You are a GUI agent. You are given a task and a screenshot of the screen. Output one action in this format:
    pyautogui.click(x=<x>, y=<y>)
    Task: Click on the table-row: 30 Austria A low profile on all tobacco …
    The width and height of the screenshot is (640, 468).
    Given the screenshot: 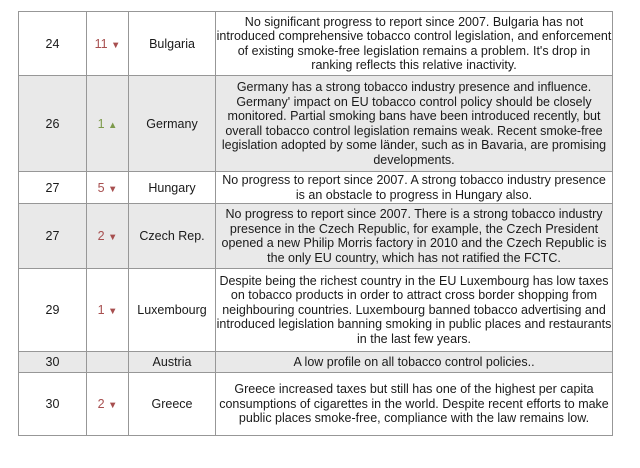 What is the action you would take?
    pyautogui.click(x=315, y=362)
    